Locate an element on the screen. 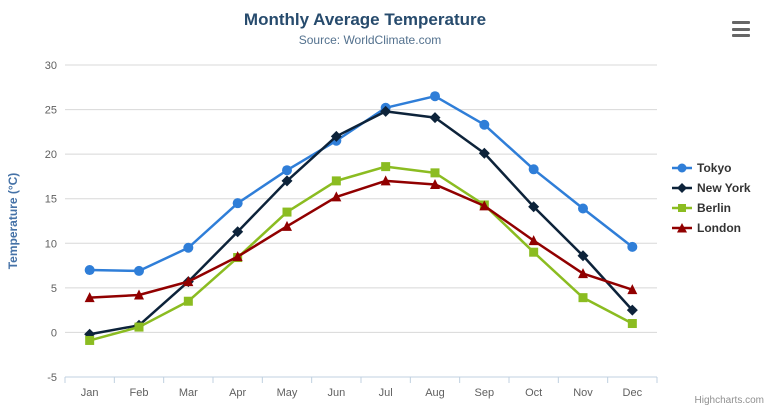  point-tokyo-feb is located at coordinates (139, 270).